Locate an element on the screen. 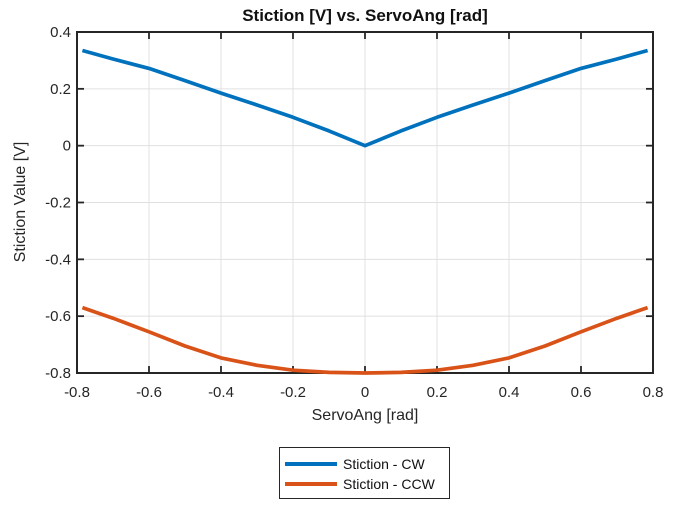 Image resolution: width=686 pixels, height=507 pixels. legend-swatch-ccw is located at coordinates (311, 484).